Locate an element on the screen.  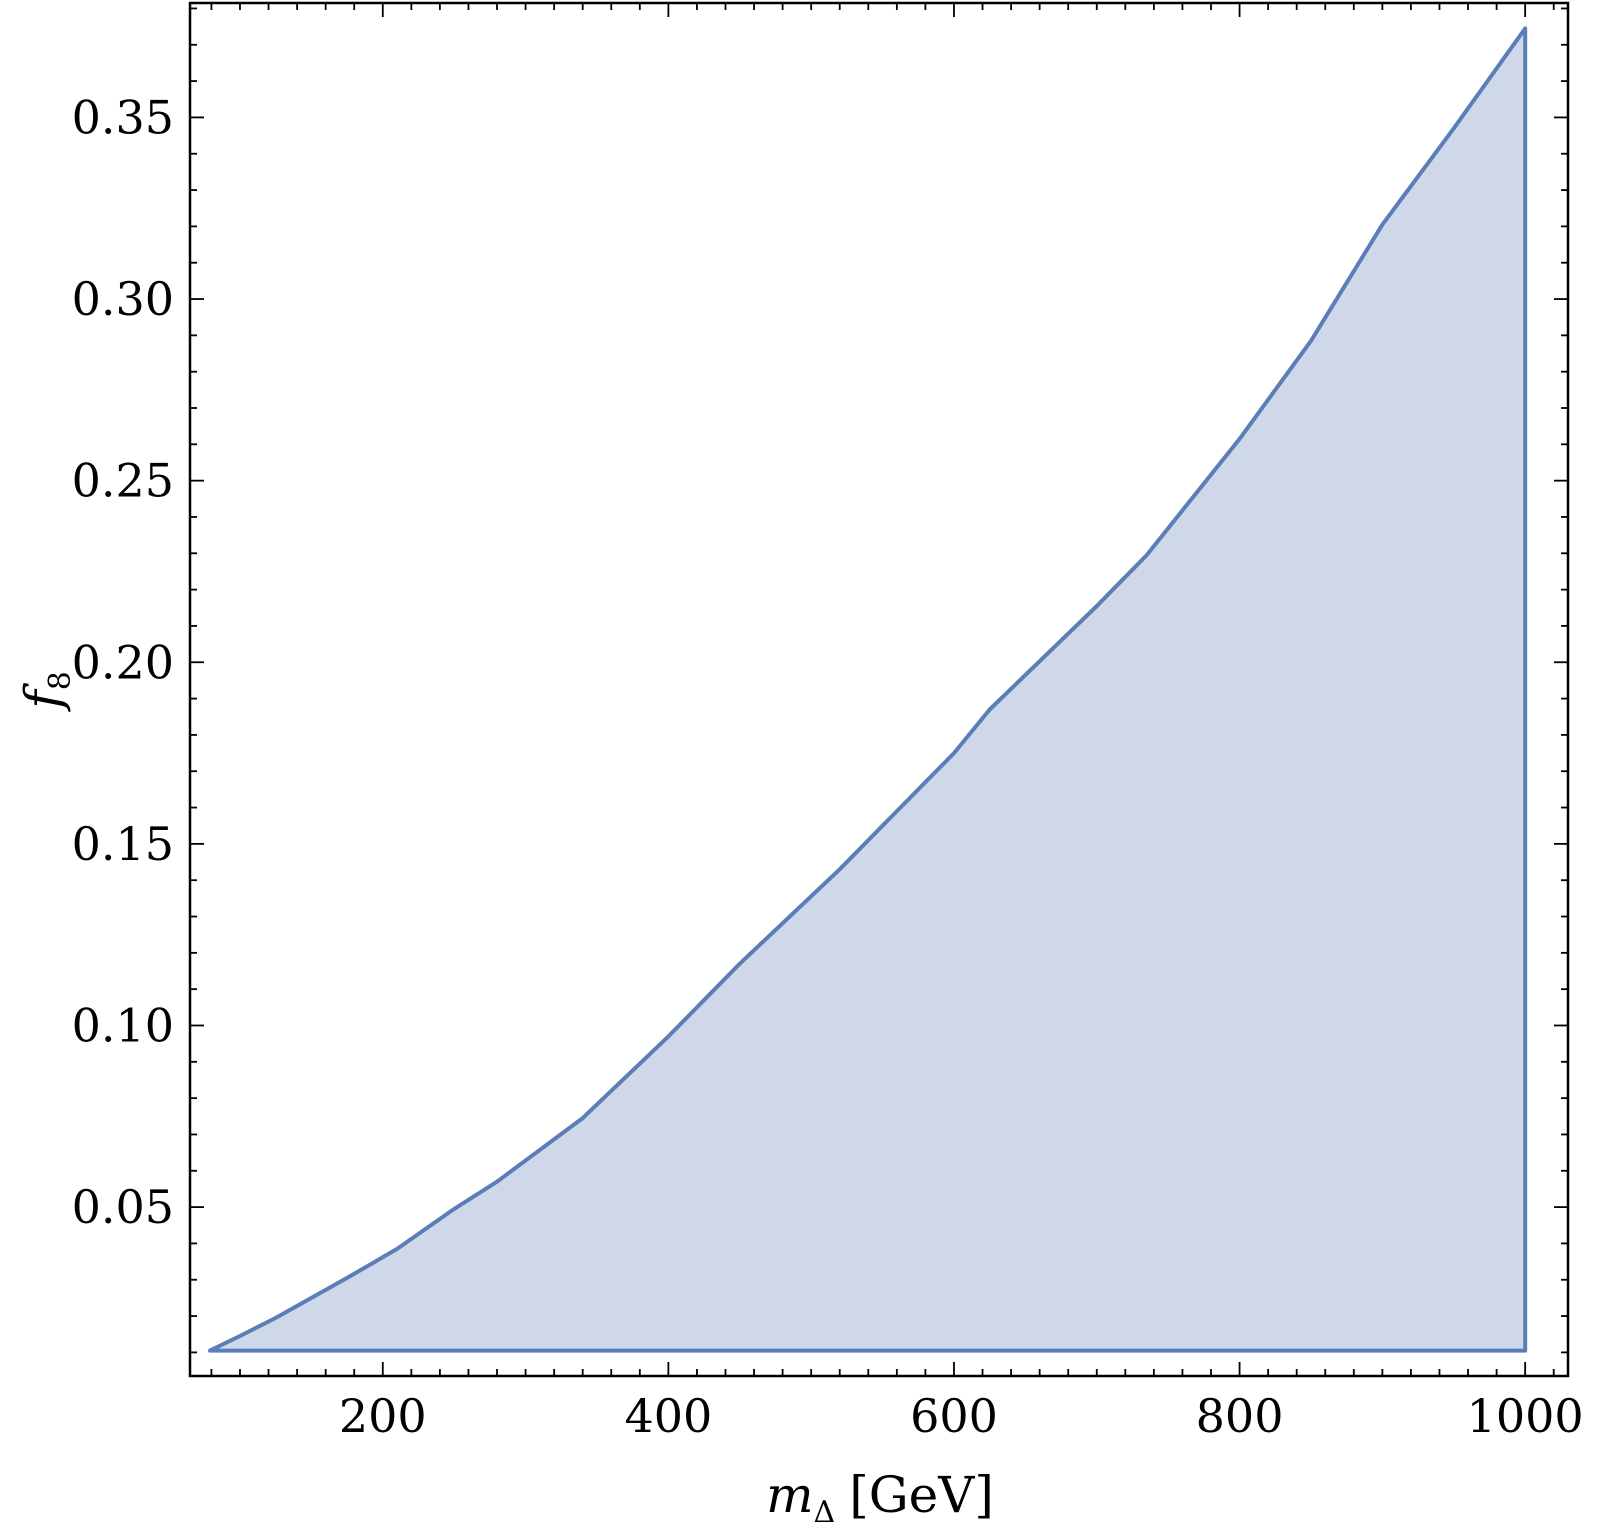
y-tick-label: 0.35 is located at coordinates (123, 117).